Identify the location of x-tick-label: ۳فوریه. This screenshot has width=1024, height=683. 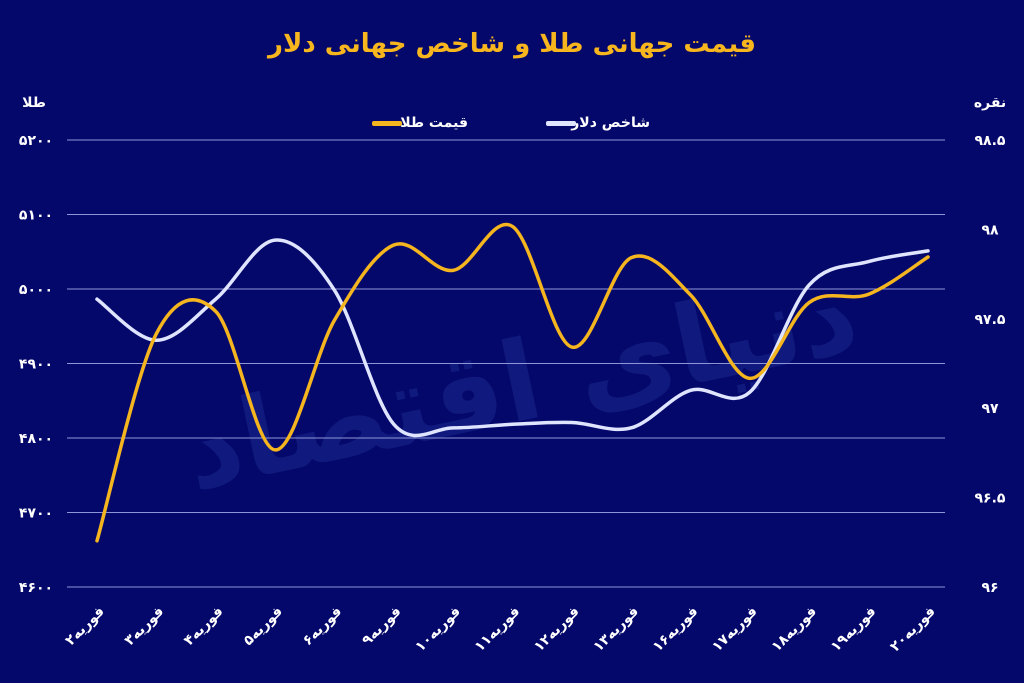
(144, 626).